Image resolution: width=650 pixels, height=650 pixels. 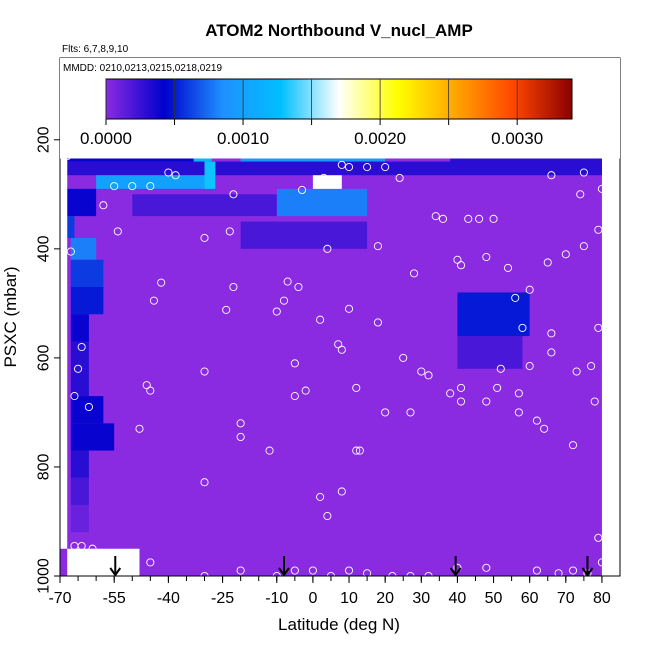 What do you see at coordinates (385, 598) in the screenshot?
I see `x-tick-label: 20` at bounding box center [385, 598].